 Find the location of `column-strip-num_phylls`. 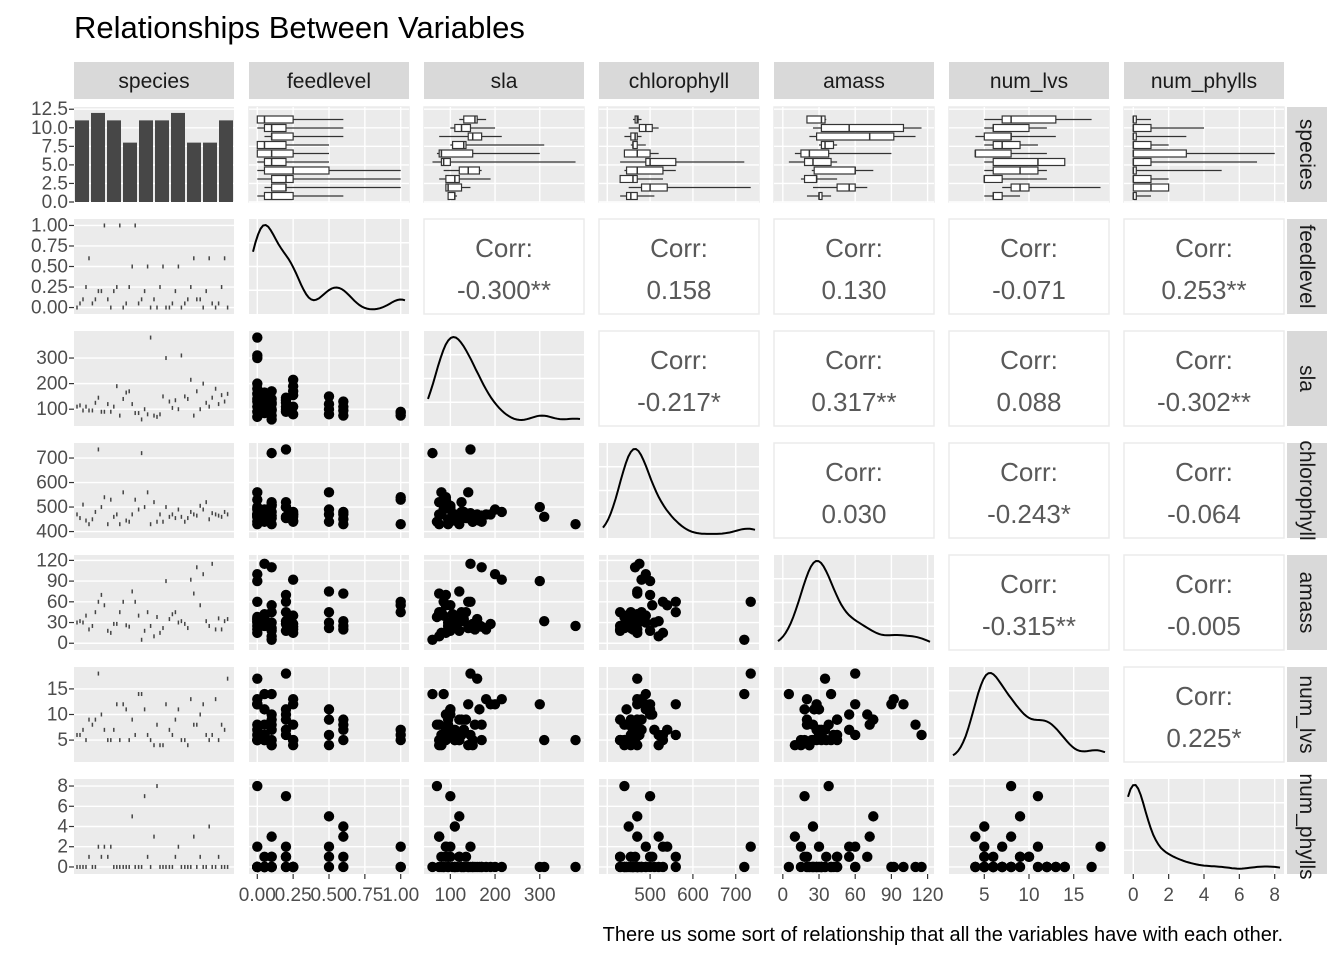

column-strip-num_phylls is located at coordinates (1204, 80).